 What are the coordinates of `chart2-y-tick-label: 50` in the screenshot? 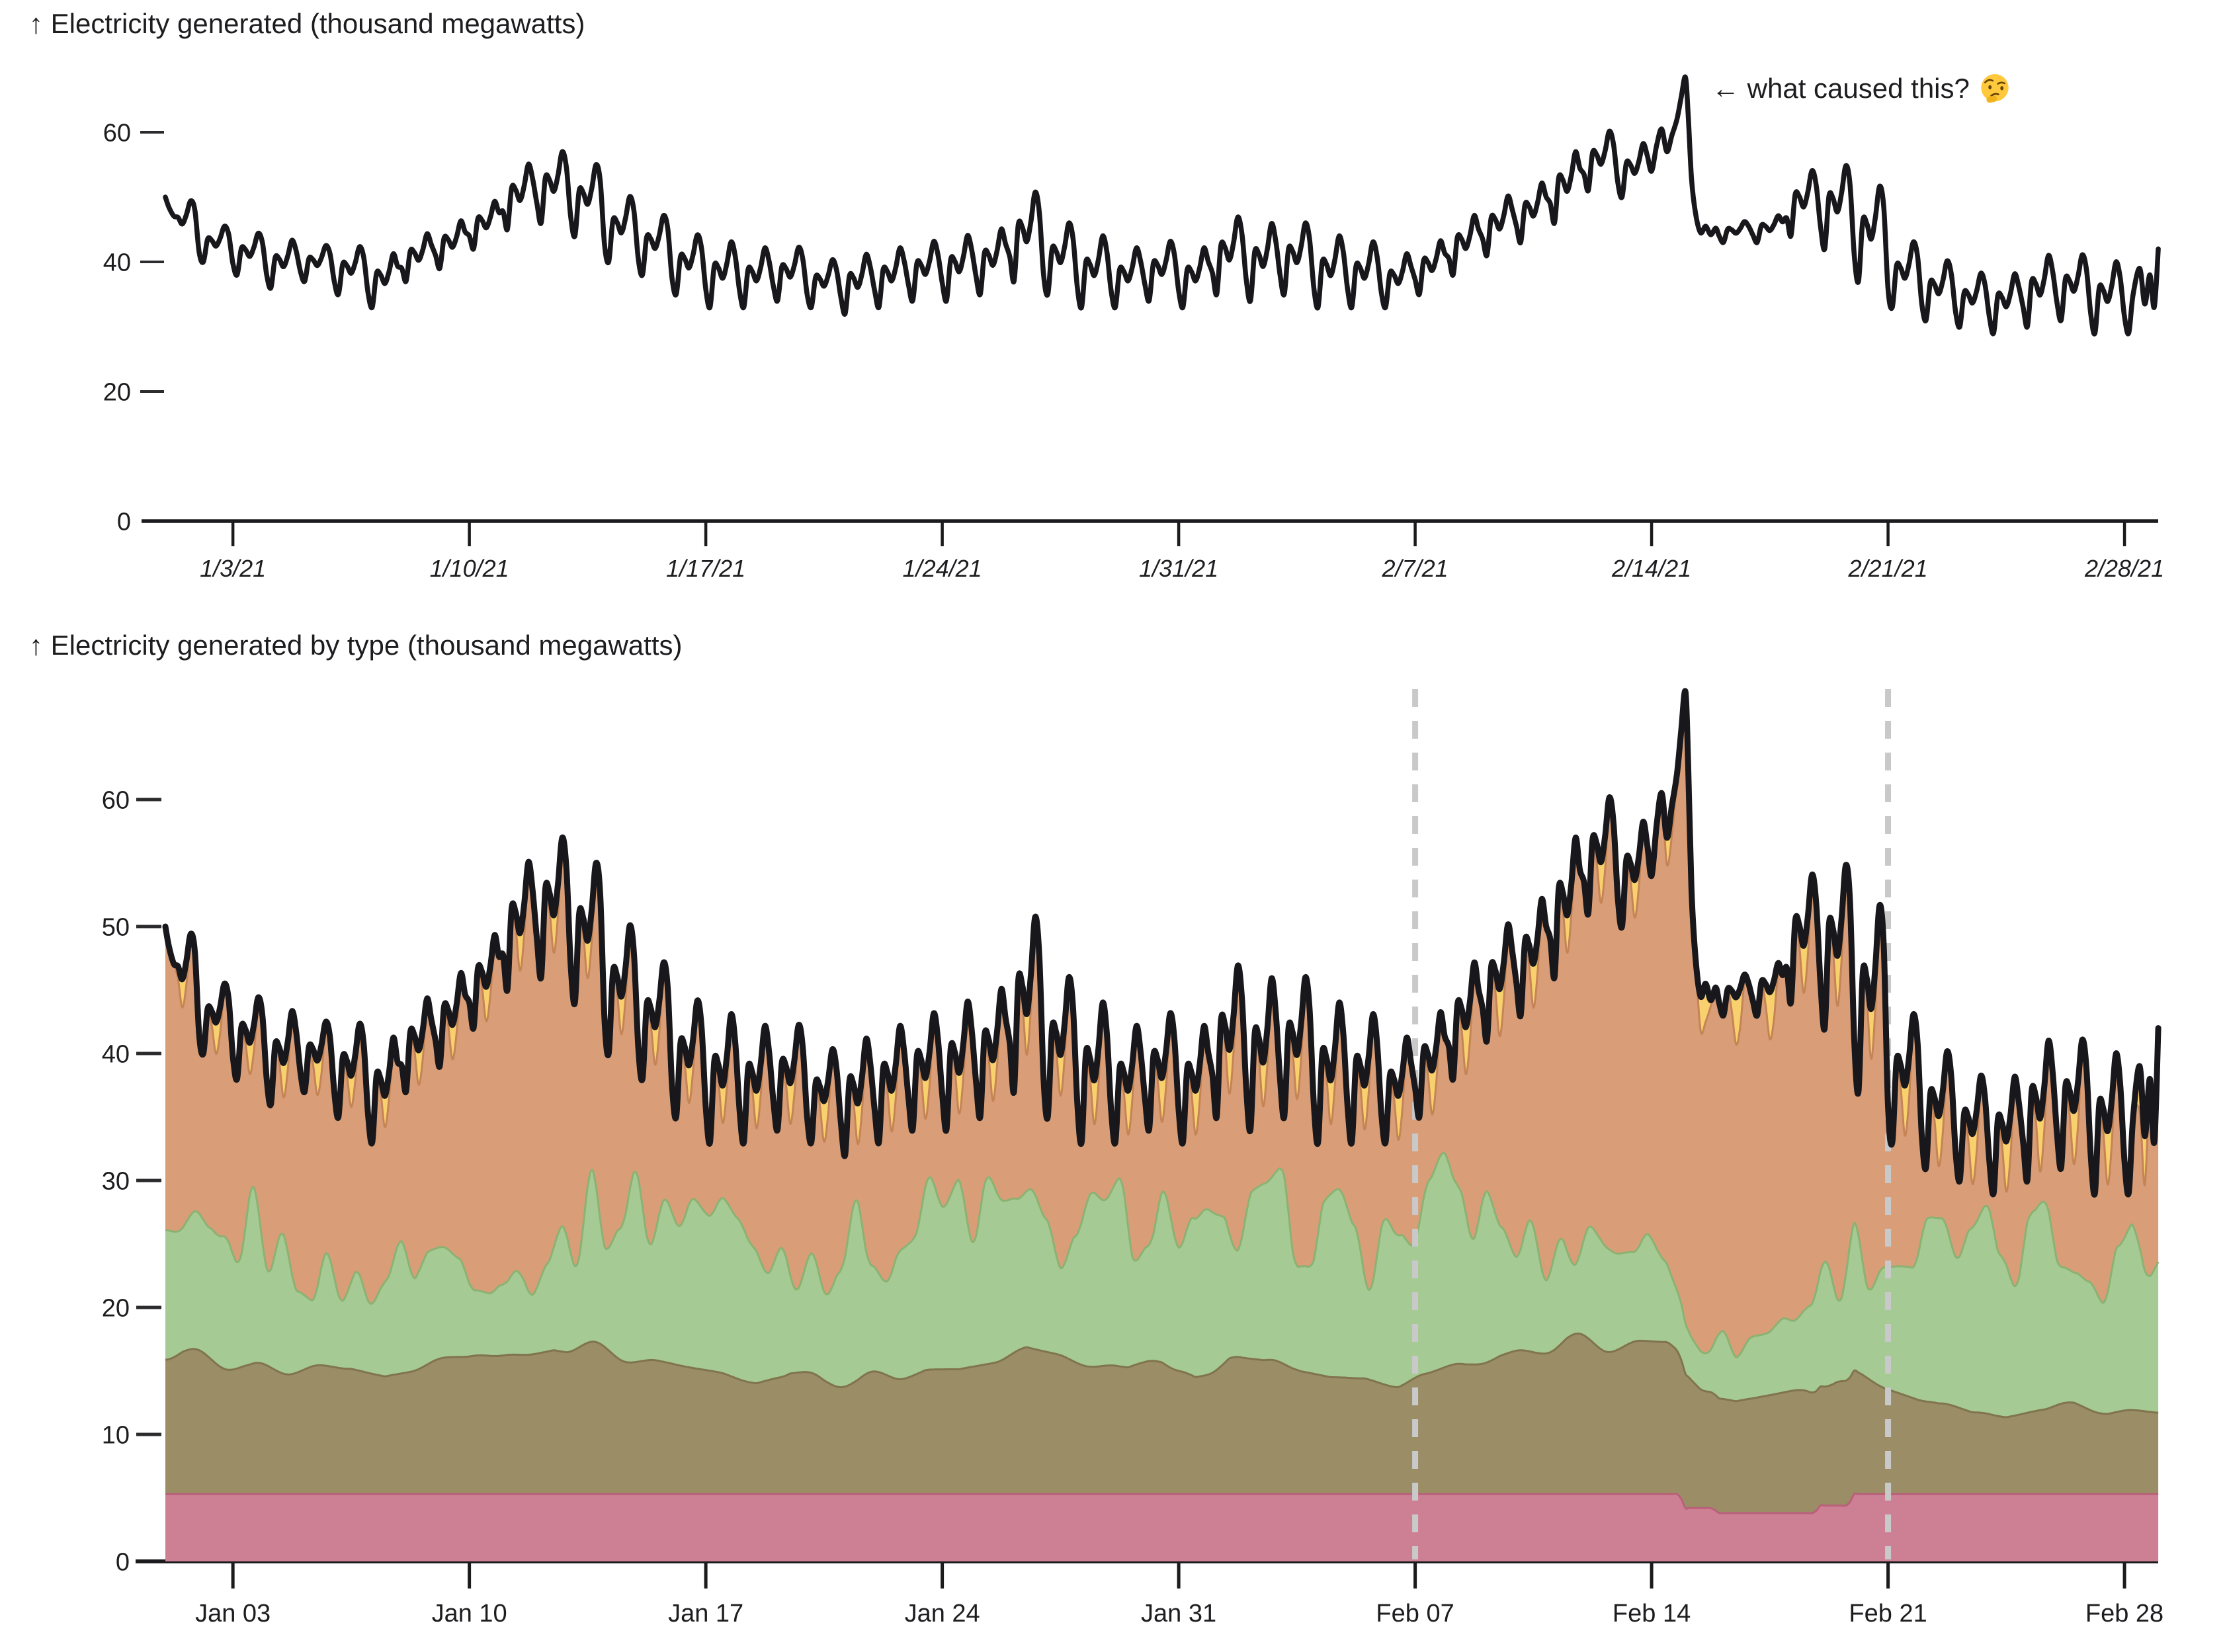 It's located at (116, 927).